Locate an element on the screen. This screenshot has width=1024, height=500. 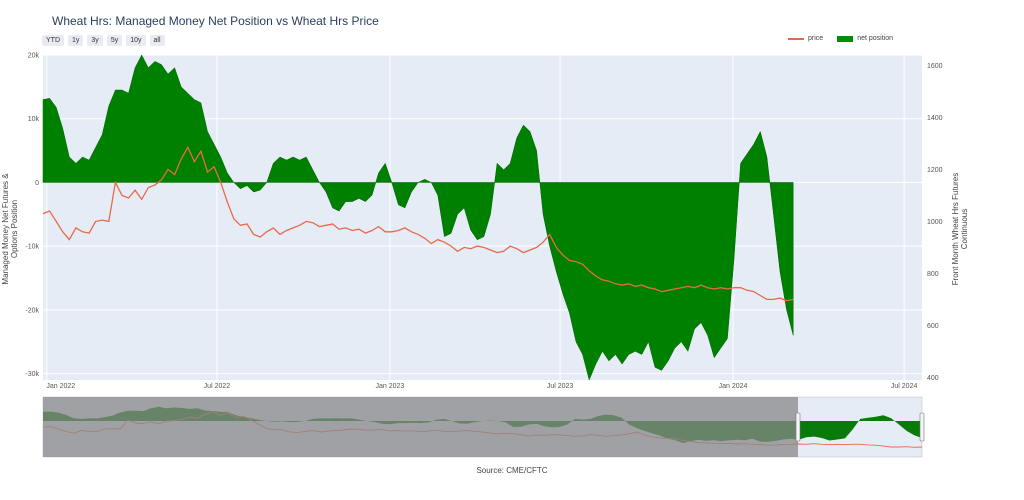
y-left-tick-label: -10k is located at coordinates (32, 247).